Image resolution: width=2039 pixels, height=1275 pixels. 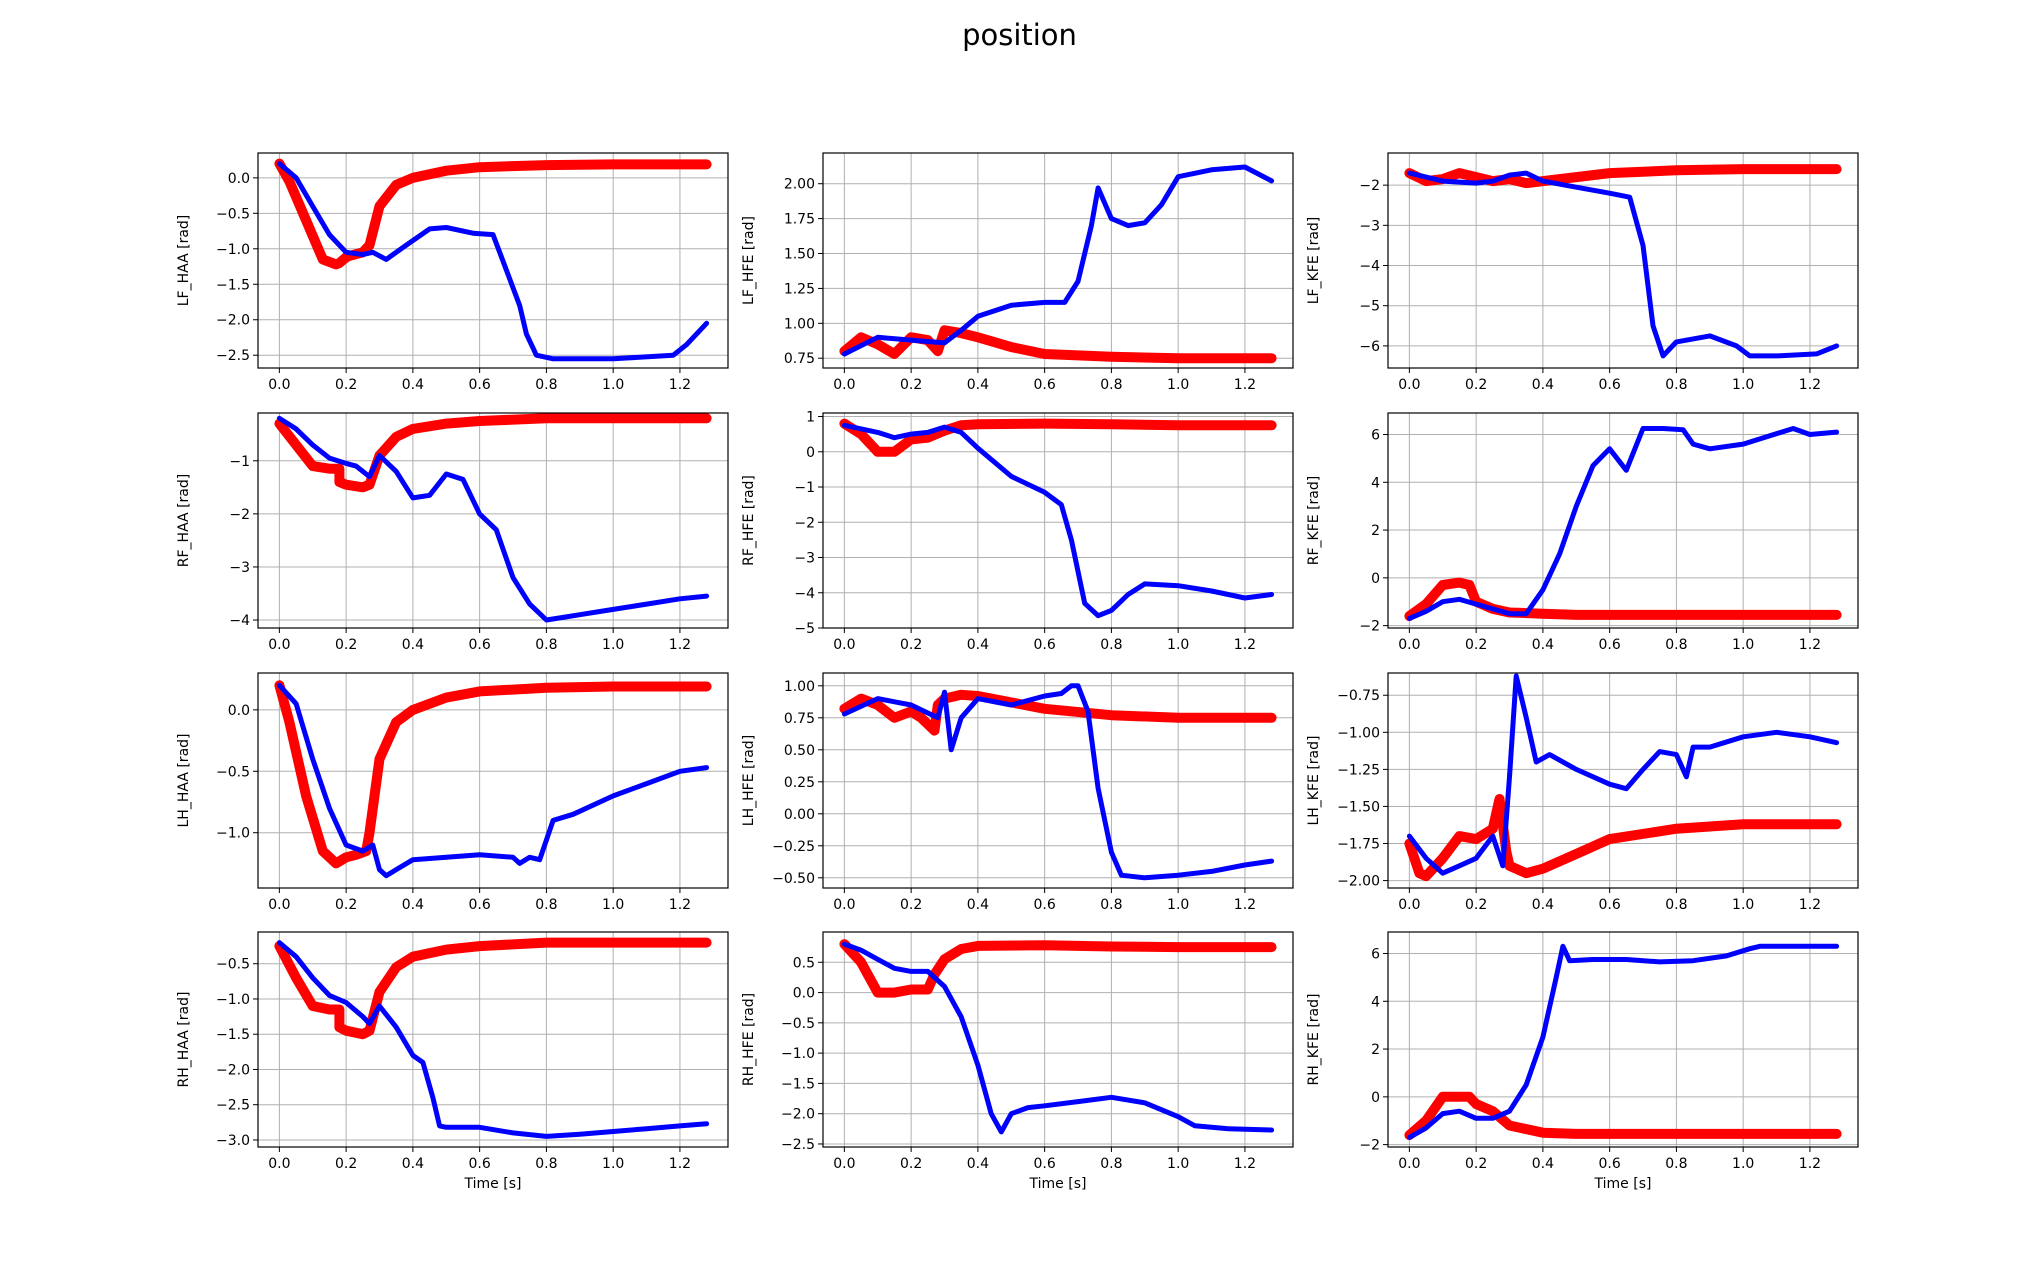 What do you see at coordinates (1358, 696) in the screenshot?
I see `y-tick-label: −0.75` at bounding box center [1358, 696].